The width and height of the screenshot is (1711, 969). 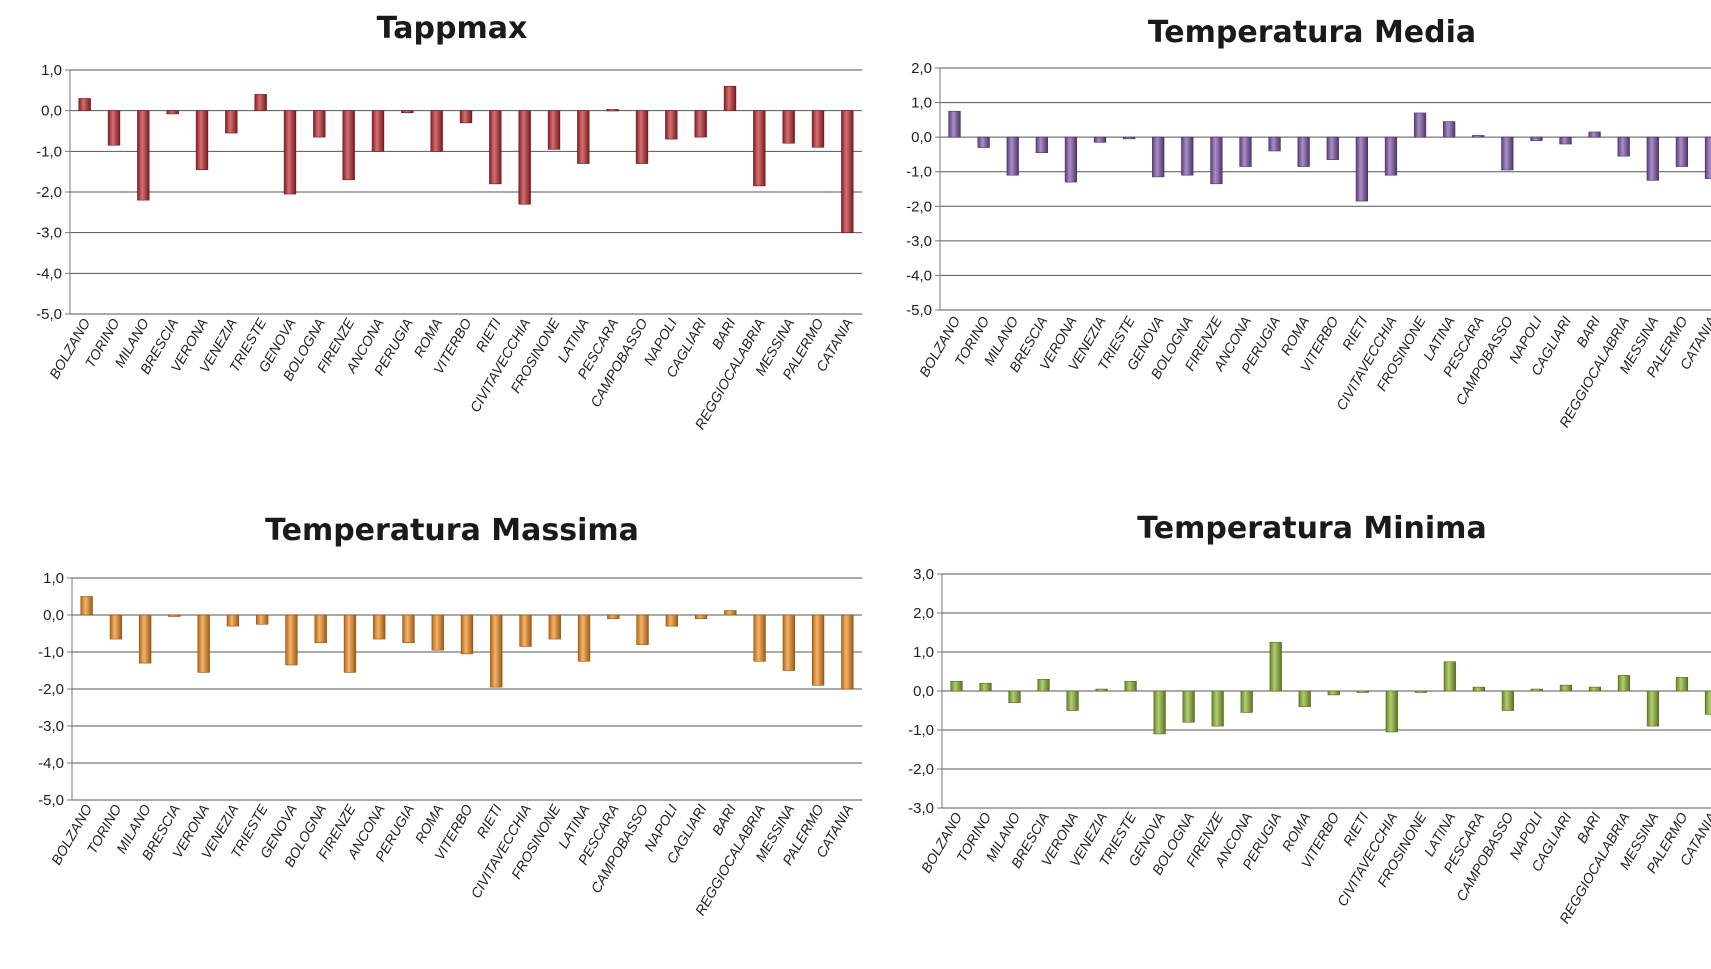 What do you see at coordinates (1311, 528) in the screenshot?
I see `chart-title: Temperatura Minima` at bounding box center [1311, 528].